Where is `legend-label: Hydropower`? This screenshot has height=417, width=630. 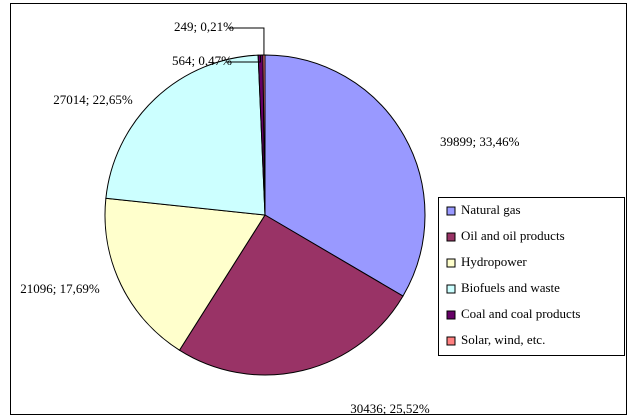
legend-label: Hydropower is located at coordinates (494, 261).